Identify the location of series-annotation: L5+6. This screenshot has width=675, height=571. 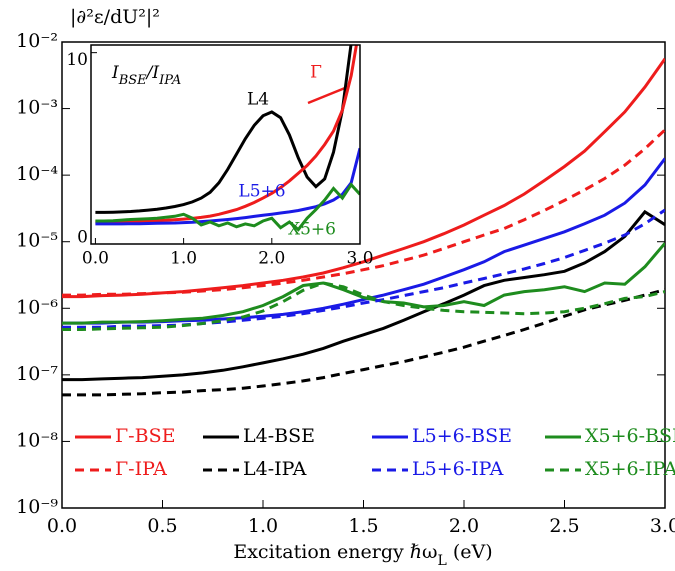
(261, 192).